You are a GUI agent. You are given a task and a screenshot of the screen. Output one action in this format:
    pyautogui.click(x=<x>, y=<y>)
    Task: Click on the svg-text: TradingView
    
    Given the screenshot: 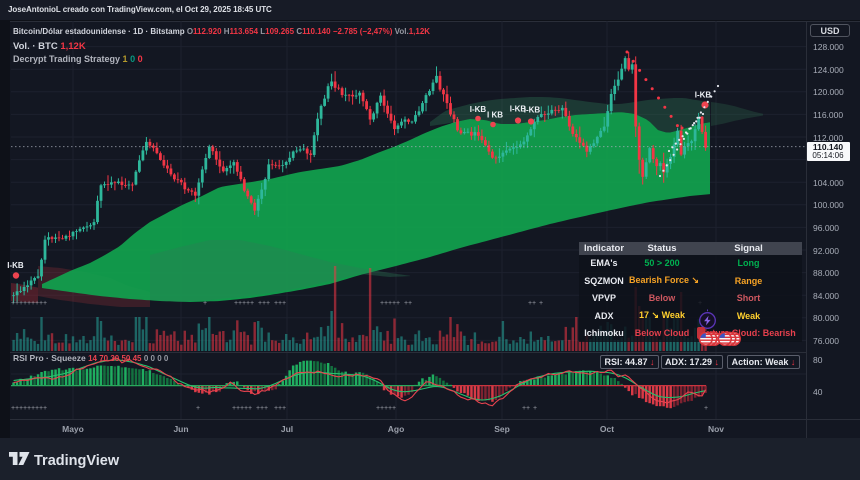 What is the action you would take?
    pyautogui.click(x=77, y=461)
    